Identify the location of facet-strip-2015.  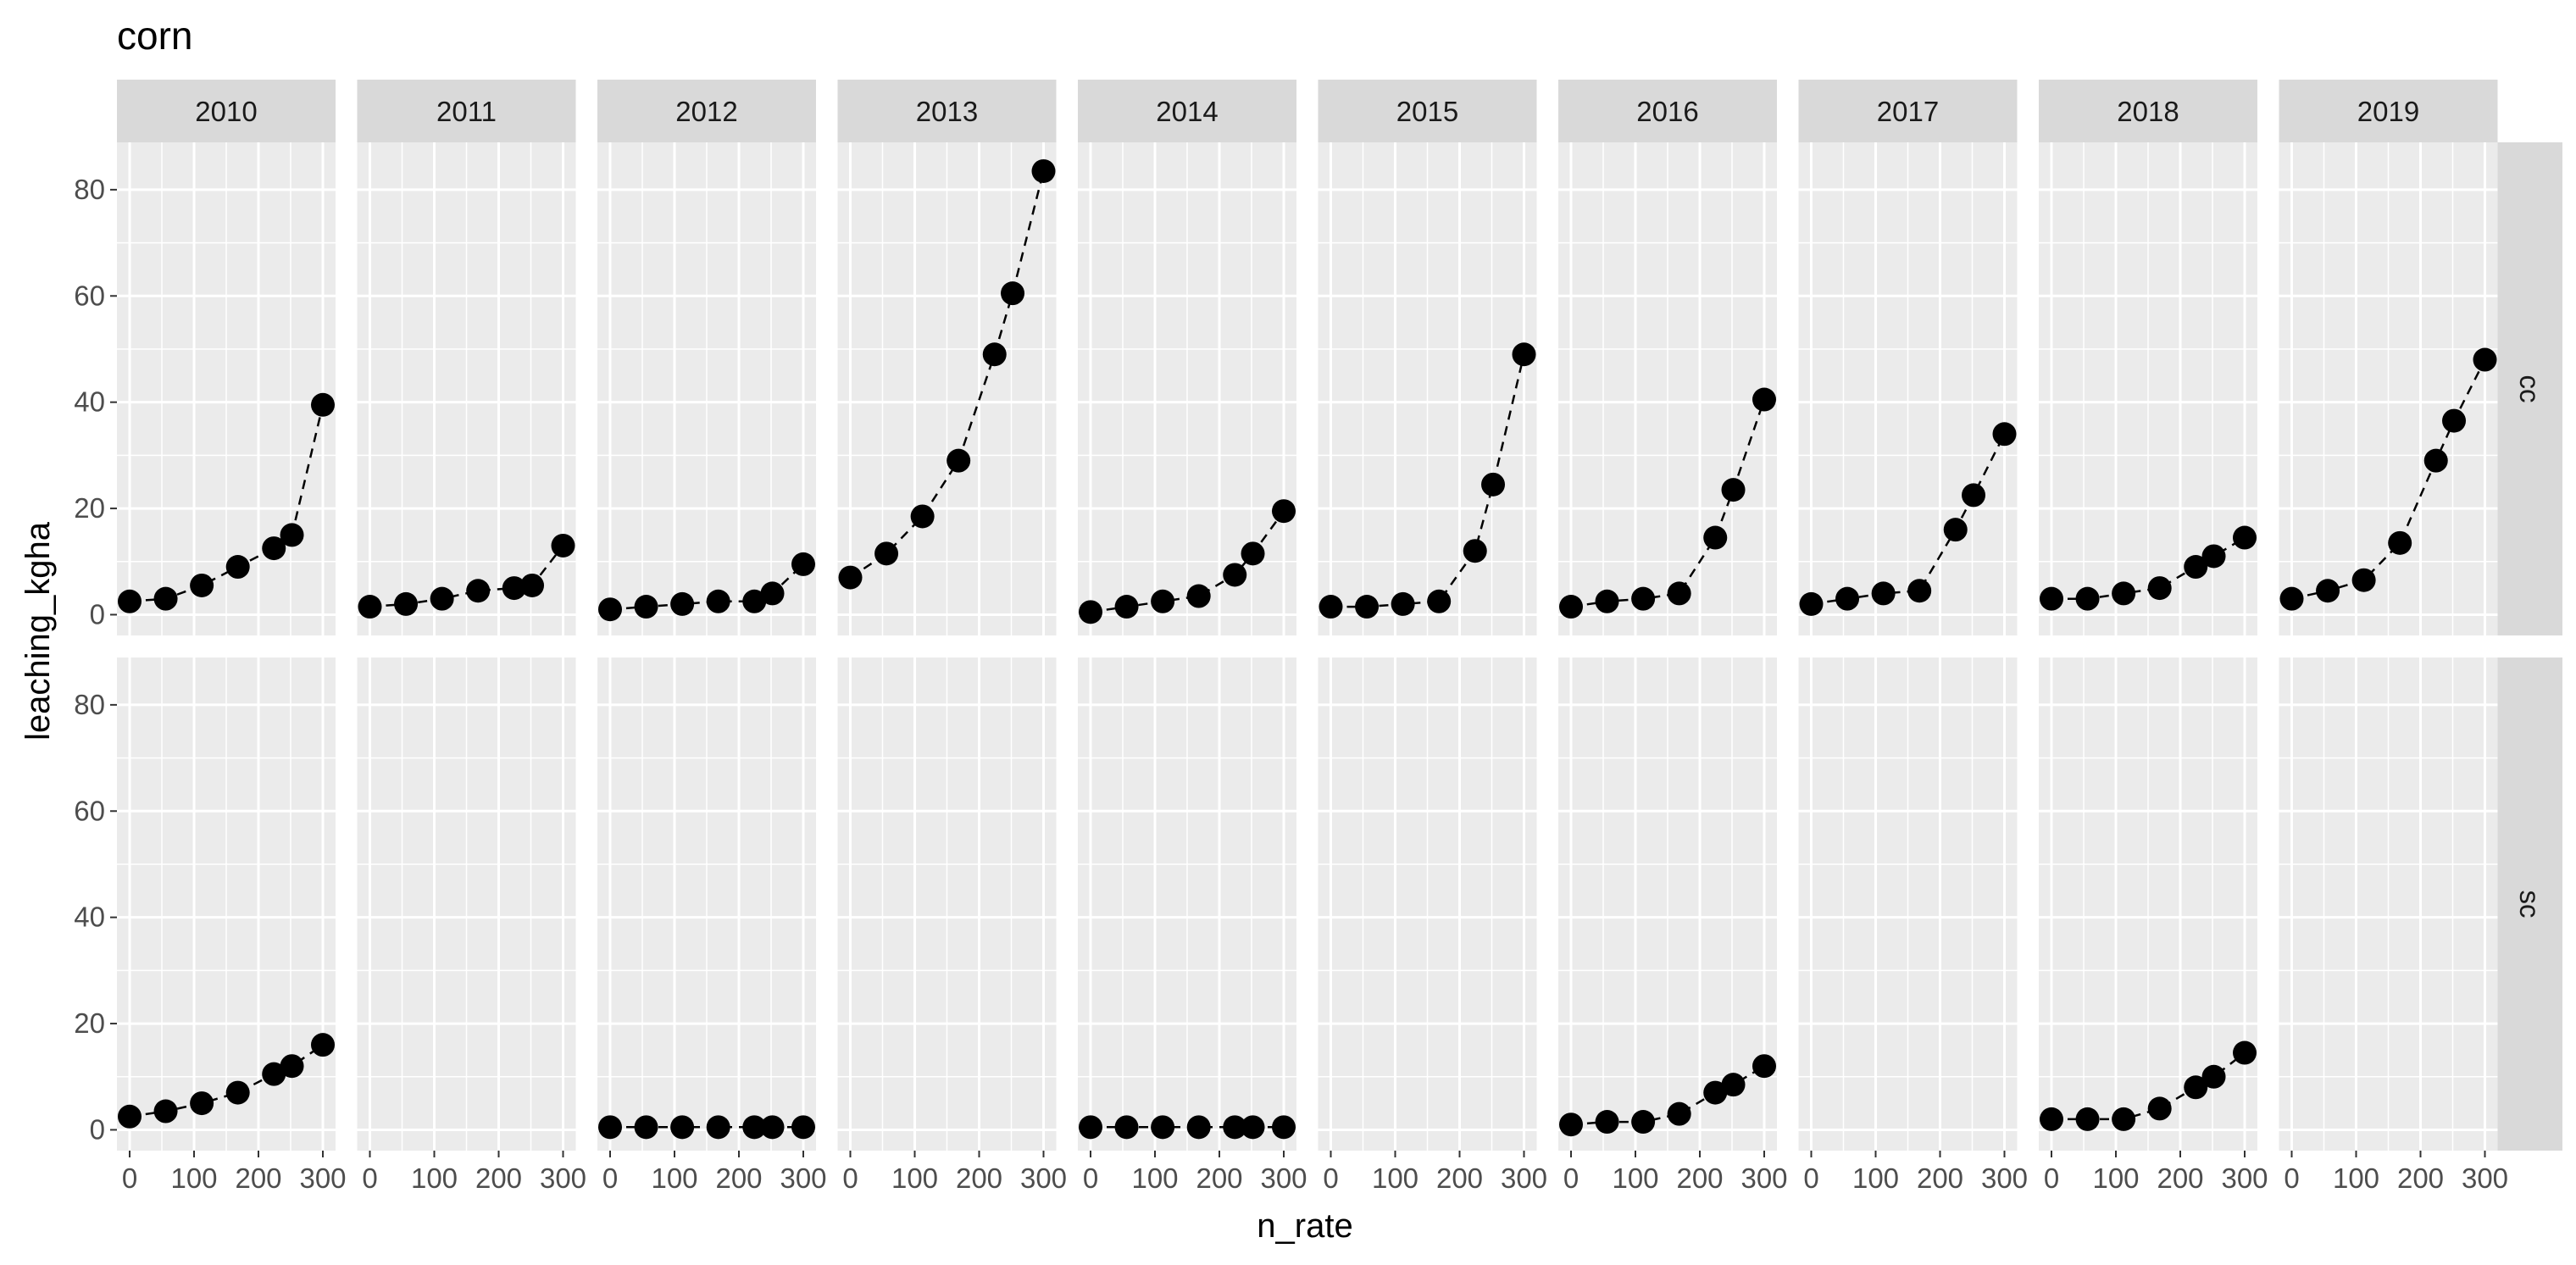
(1427, 111).